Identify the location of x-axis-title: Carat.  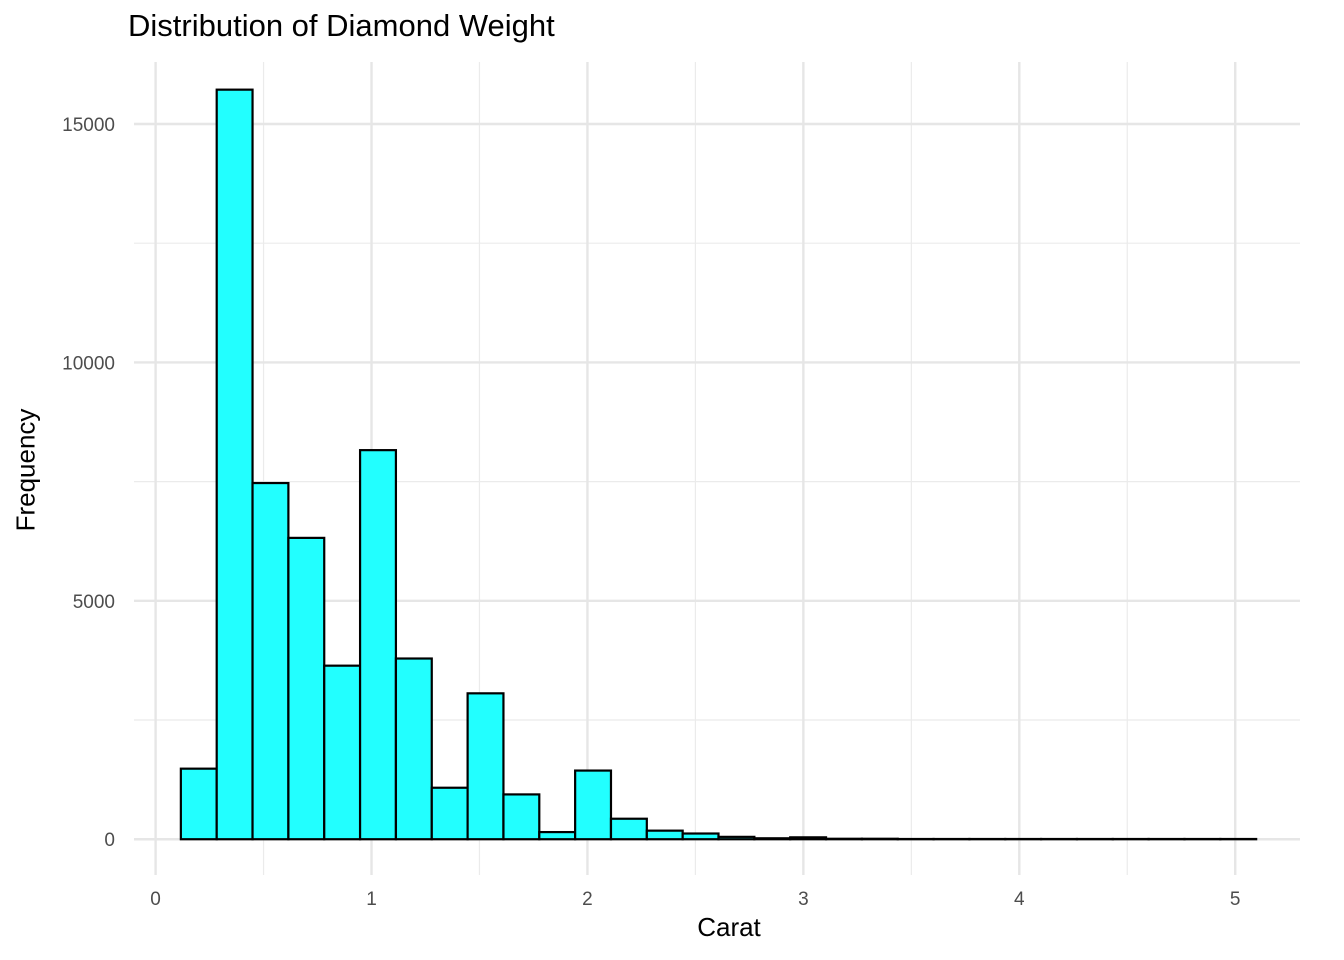
(729, 927).